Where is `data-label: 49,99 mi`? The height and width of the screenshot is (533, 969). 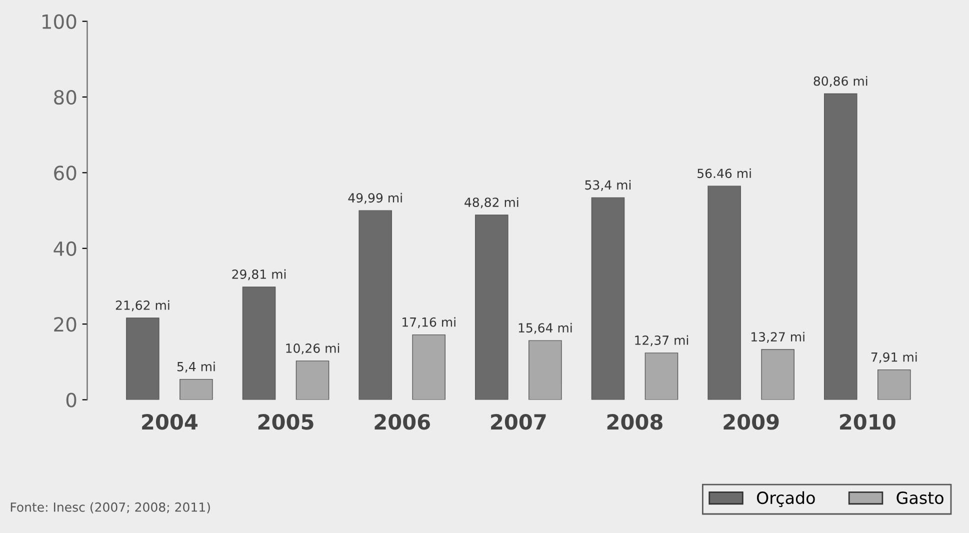 data-label: 49,99 mi is located at coordinates (375, 198).